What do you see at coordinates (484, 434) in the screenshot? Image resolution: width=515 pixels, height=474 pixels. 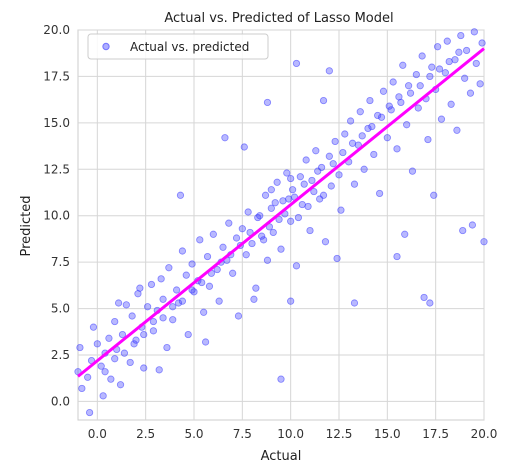 I see `x-tick-label: 20.0` at bounding box center [484, 434].